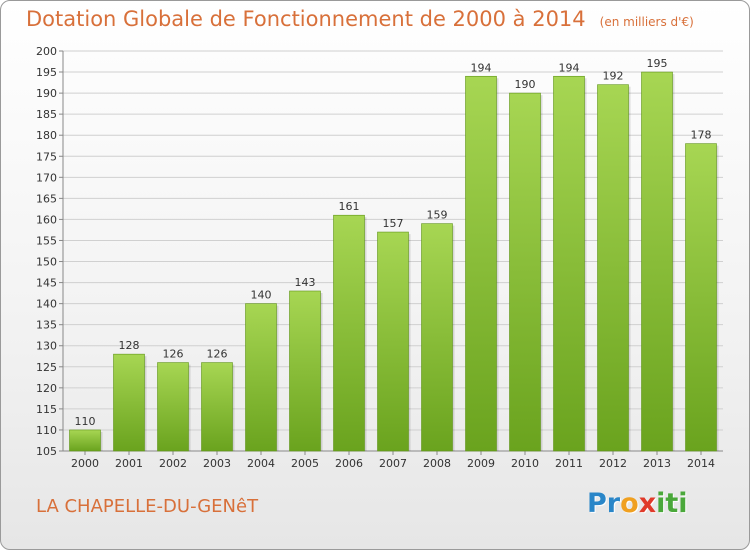 This screenshot has height=550, width=750. I want to click on y-tick-label: 170, so click(46, 177).